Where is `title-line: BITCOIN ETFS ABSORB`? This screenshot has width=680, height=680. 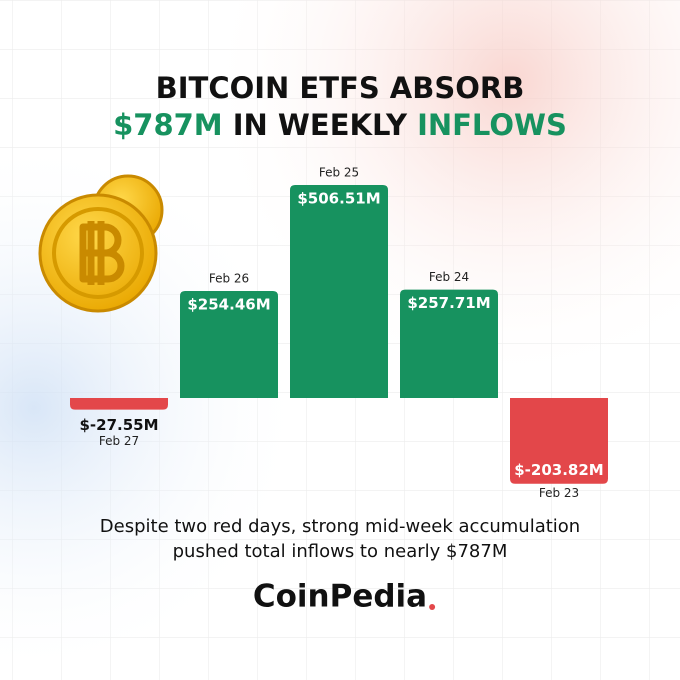 title-line: BITCOIN ETFS ABSORB is located at coordinates (340, 88).